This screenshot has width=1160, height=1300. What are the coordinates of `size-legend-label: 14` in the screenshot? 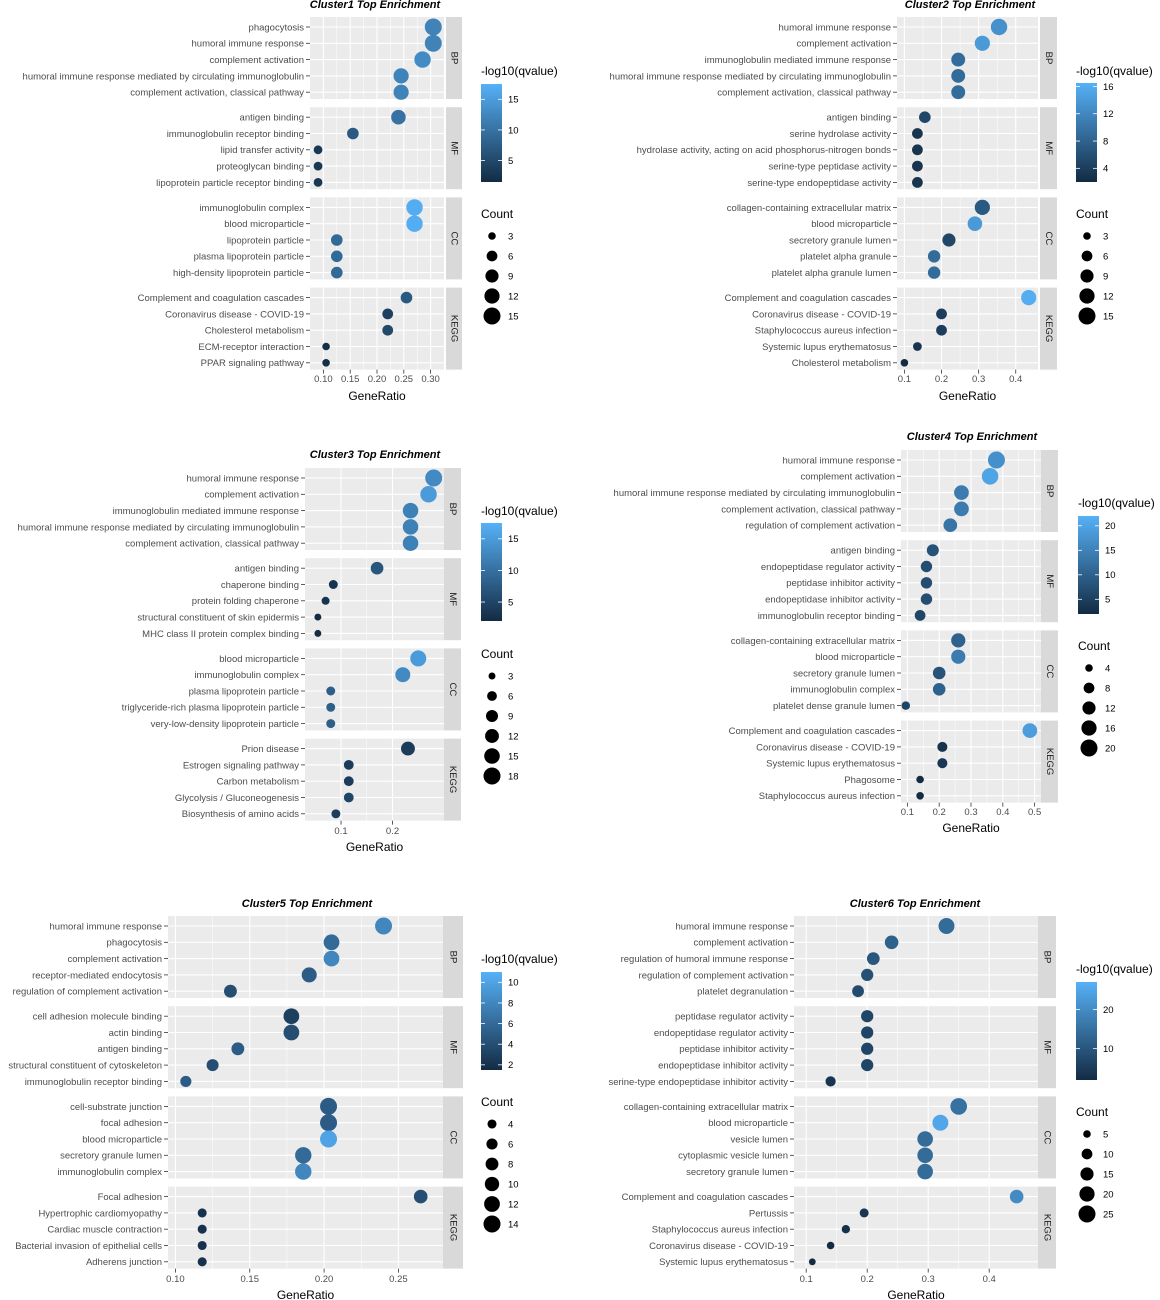 It's located at (513, 1224).